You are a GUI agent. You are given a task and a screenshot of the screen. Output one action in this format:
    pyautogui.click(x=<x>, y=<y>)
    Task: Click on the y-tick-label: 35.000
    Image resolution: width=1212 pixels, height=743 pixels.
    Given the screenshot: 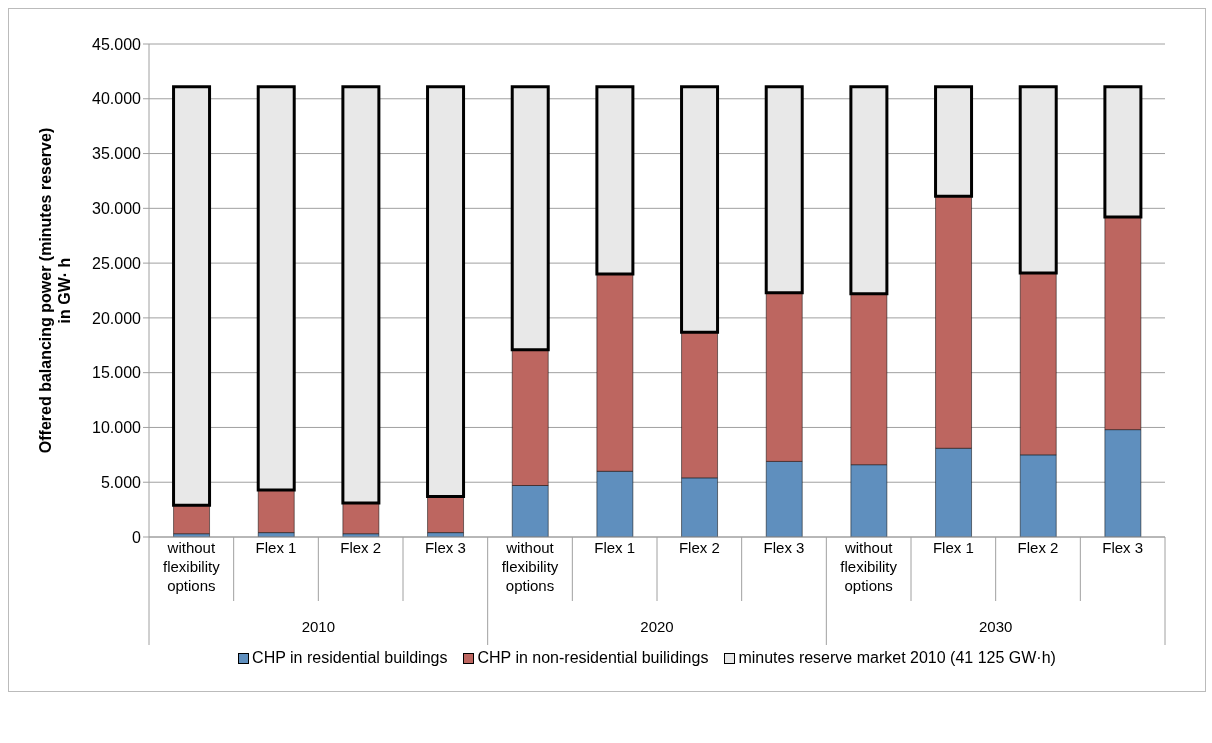 What is the action you would take?
    pyautogui.click(x=117, y=154)
    